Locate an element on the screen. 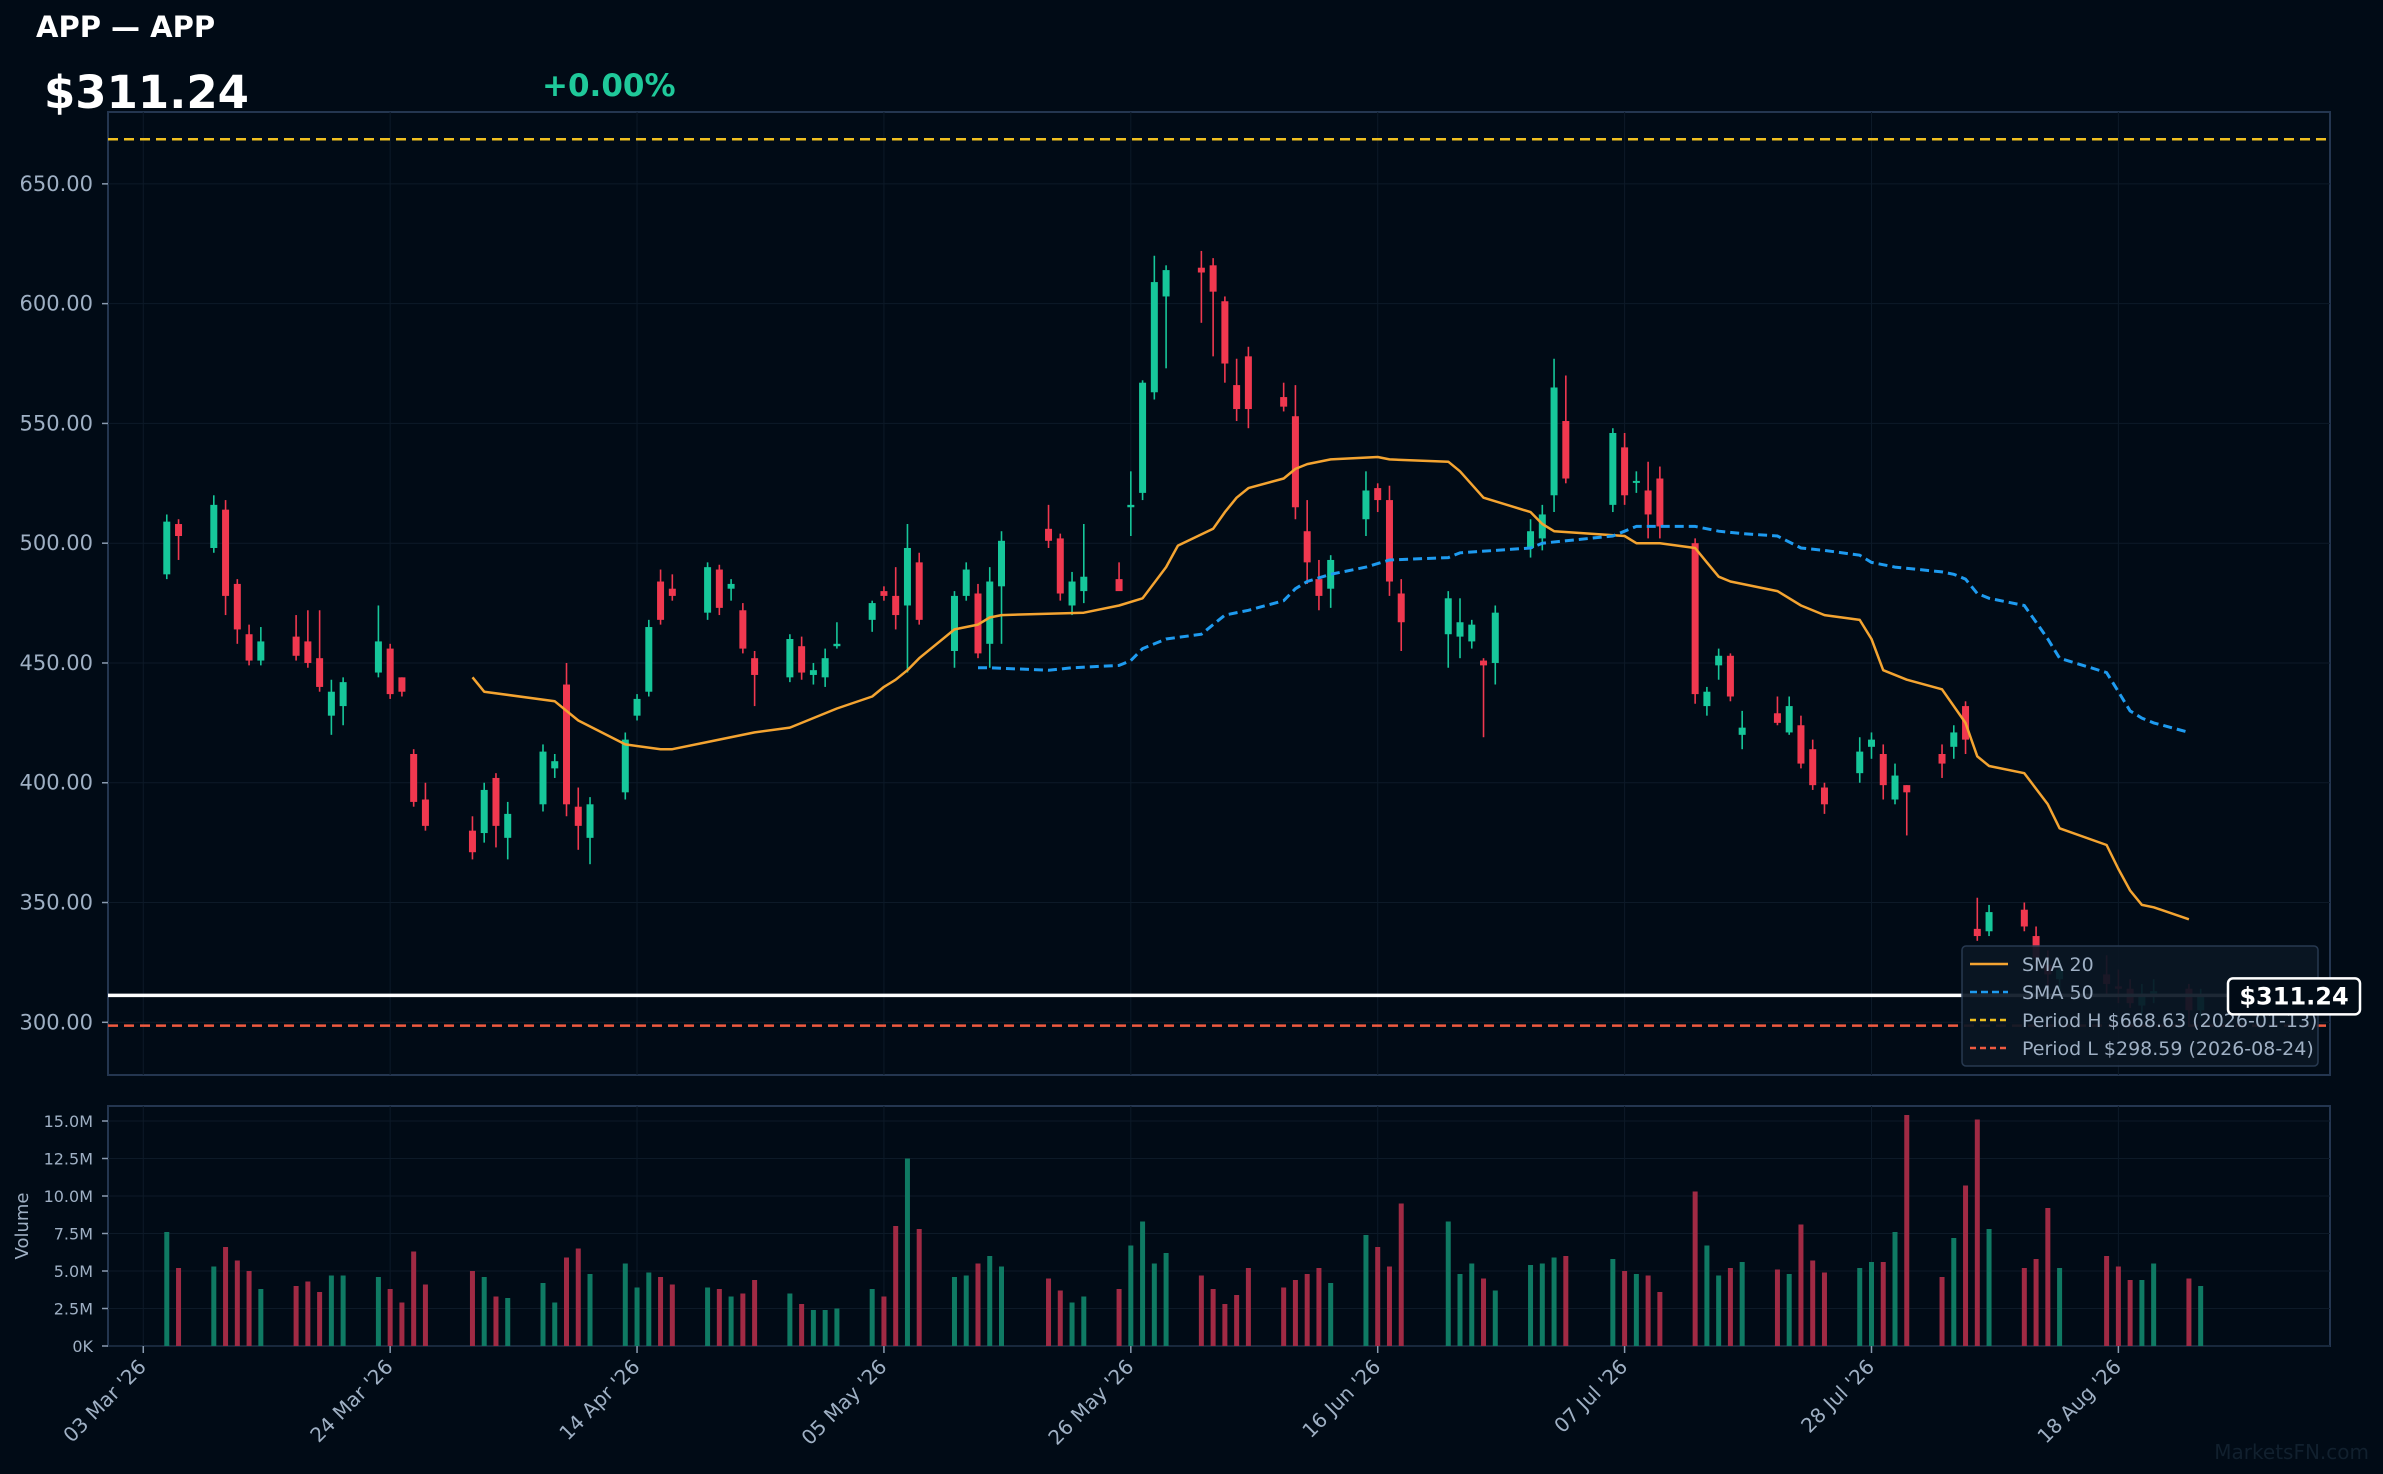  current-price: $311.24 is located at coordinates (146, 92).